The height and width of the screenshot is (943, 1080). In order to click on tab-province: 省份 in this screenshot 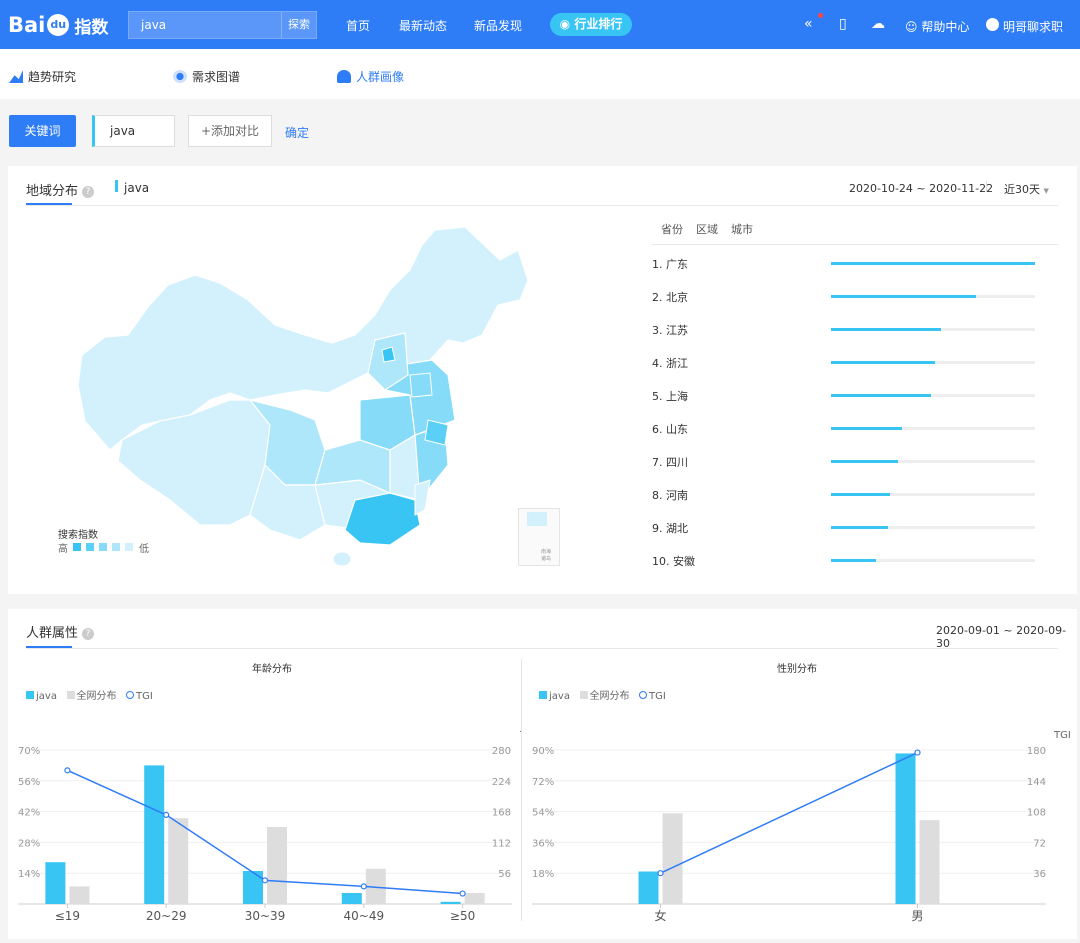, I will do `click(672, 229)`.